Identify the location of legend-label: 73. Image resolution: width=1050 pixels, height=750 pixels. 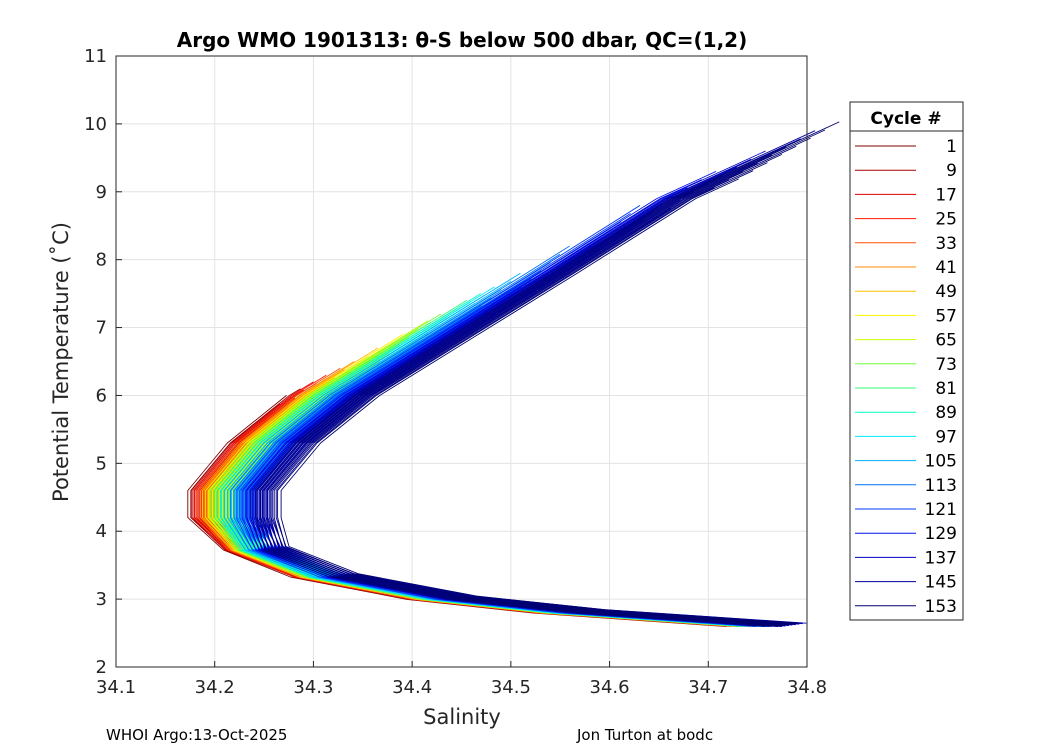
(946, 365).